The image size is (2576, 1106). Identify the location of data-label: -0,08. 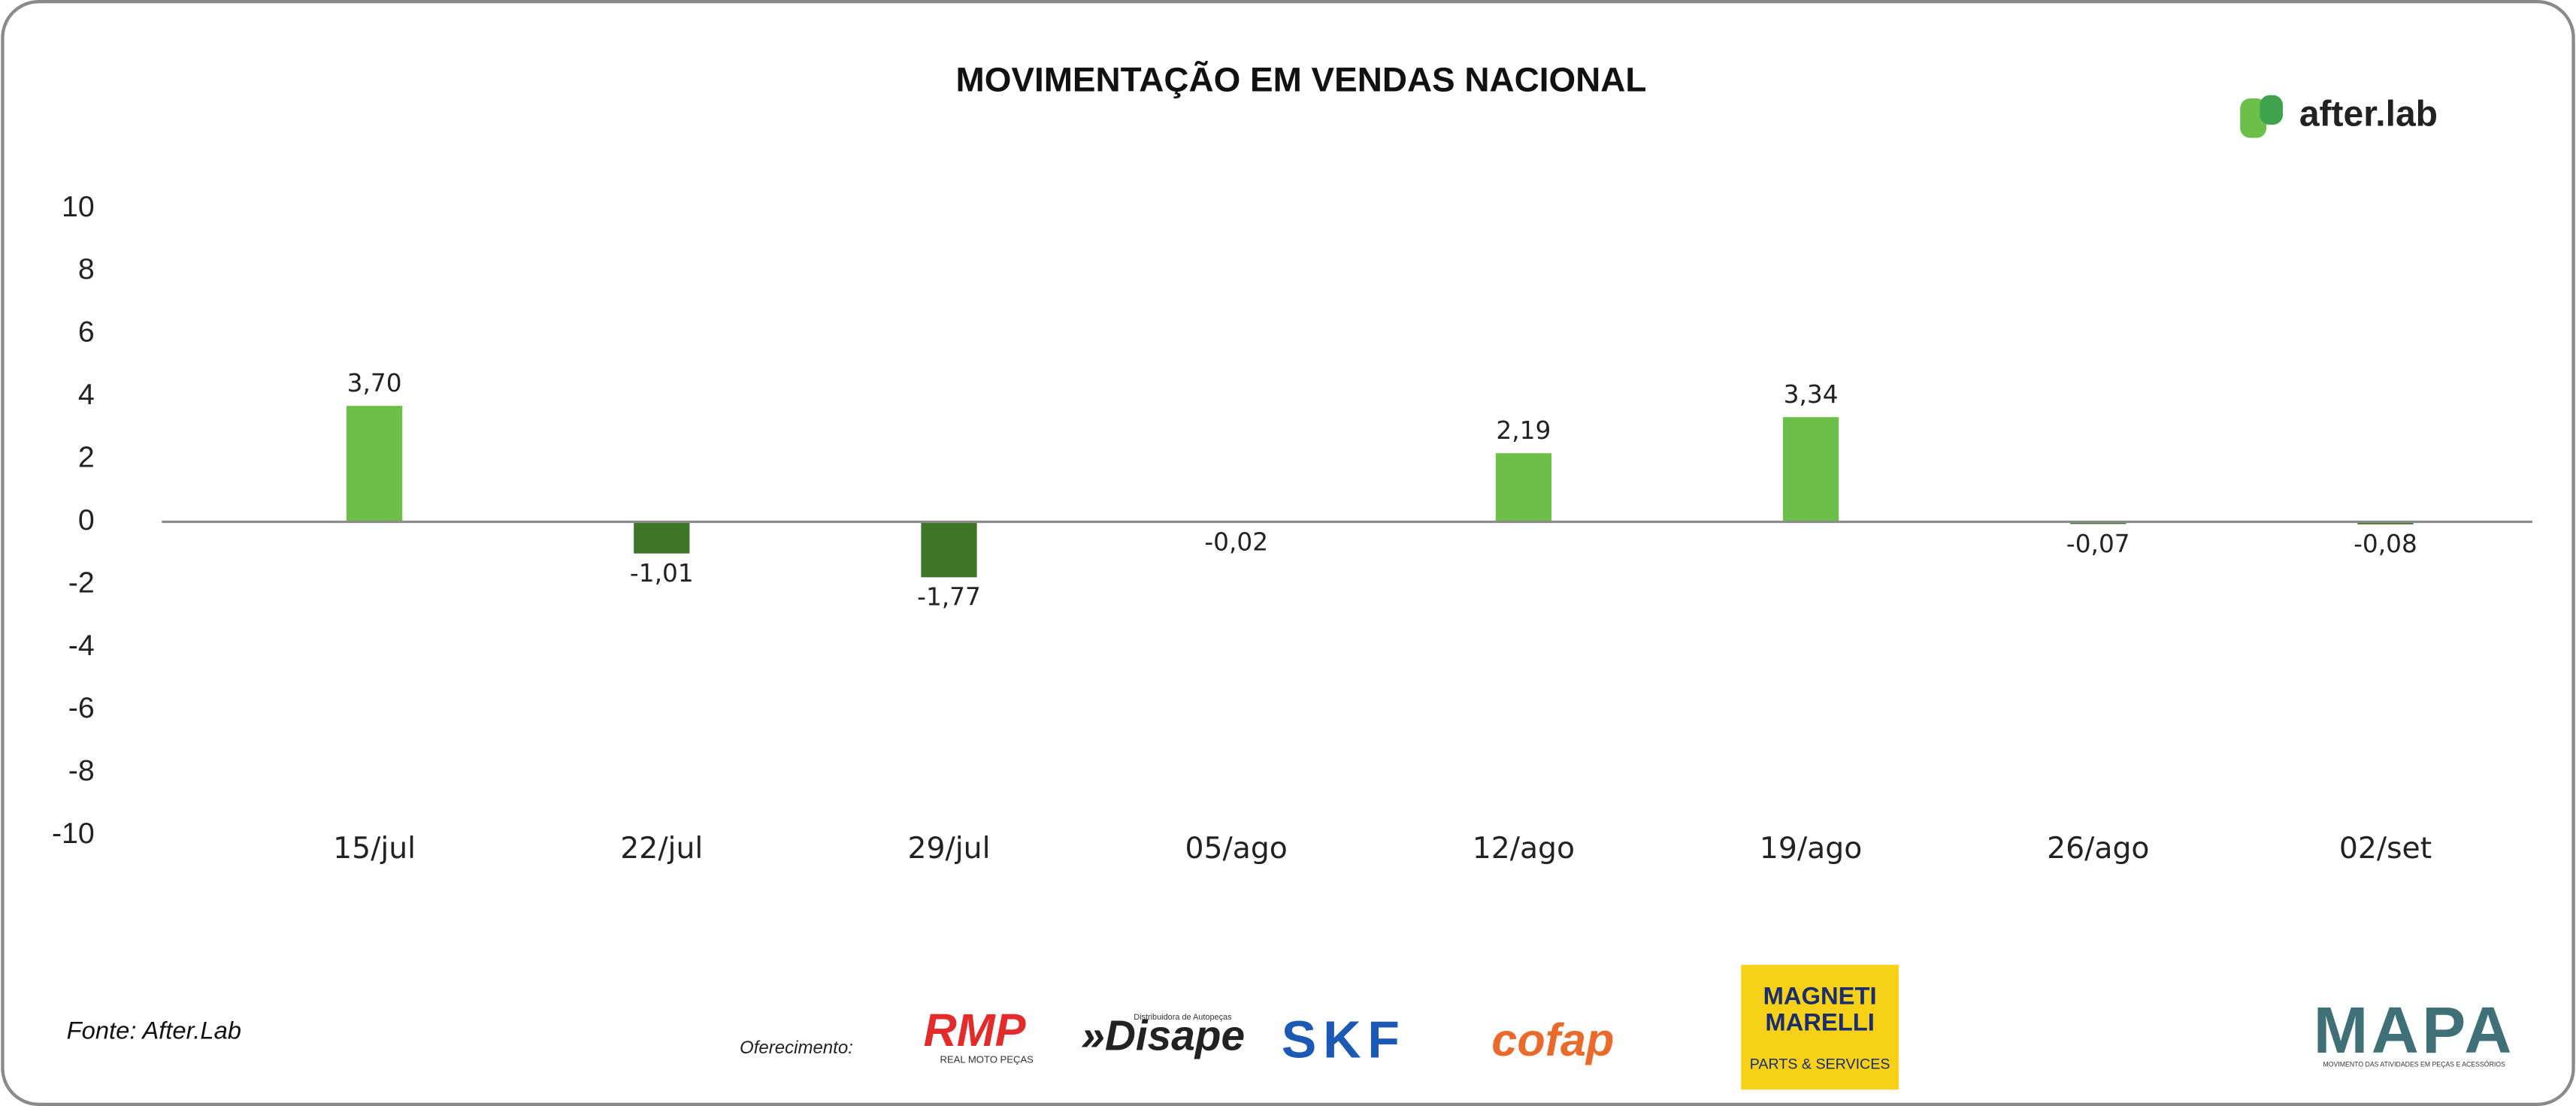
(2385, 544).